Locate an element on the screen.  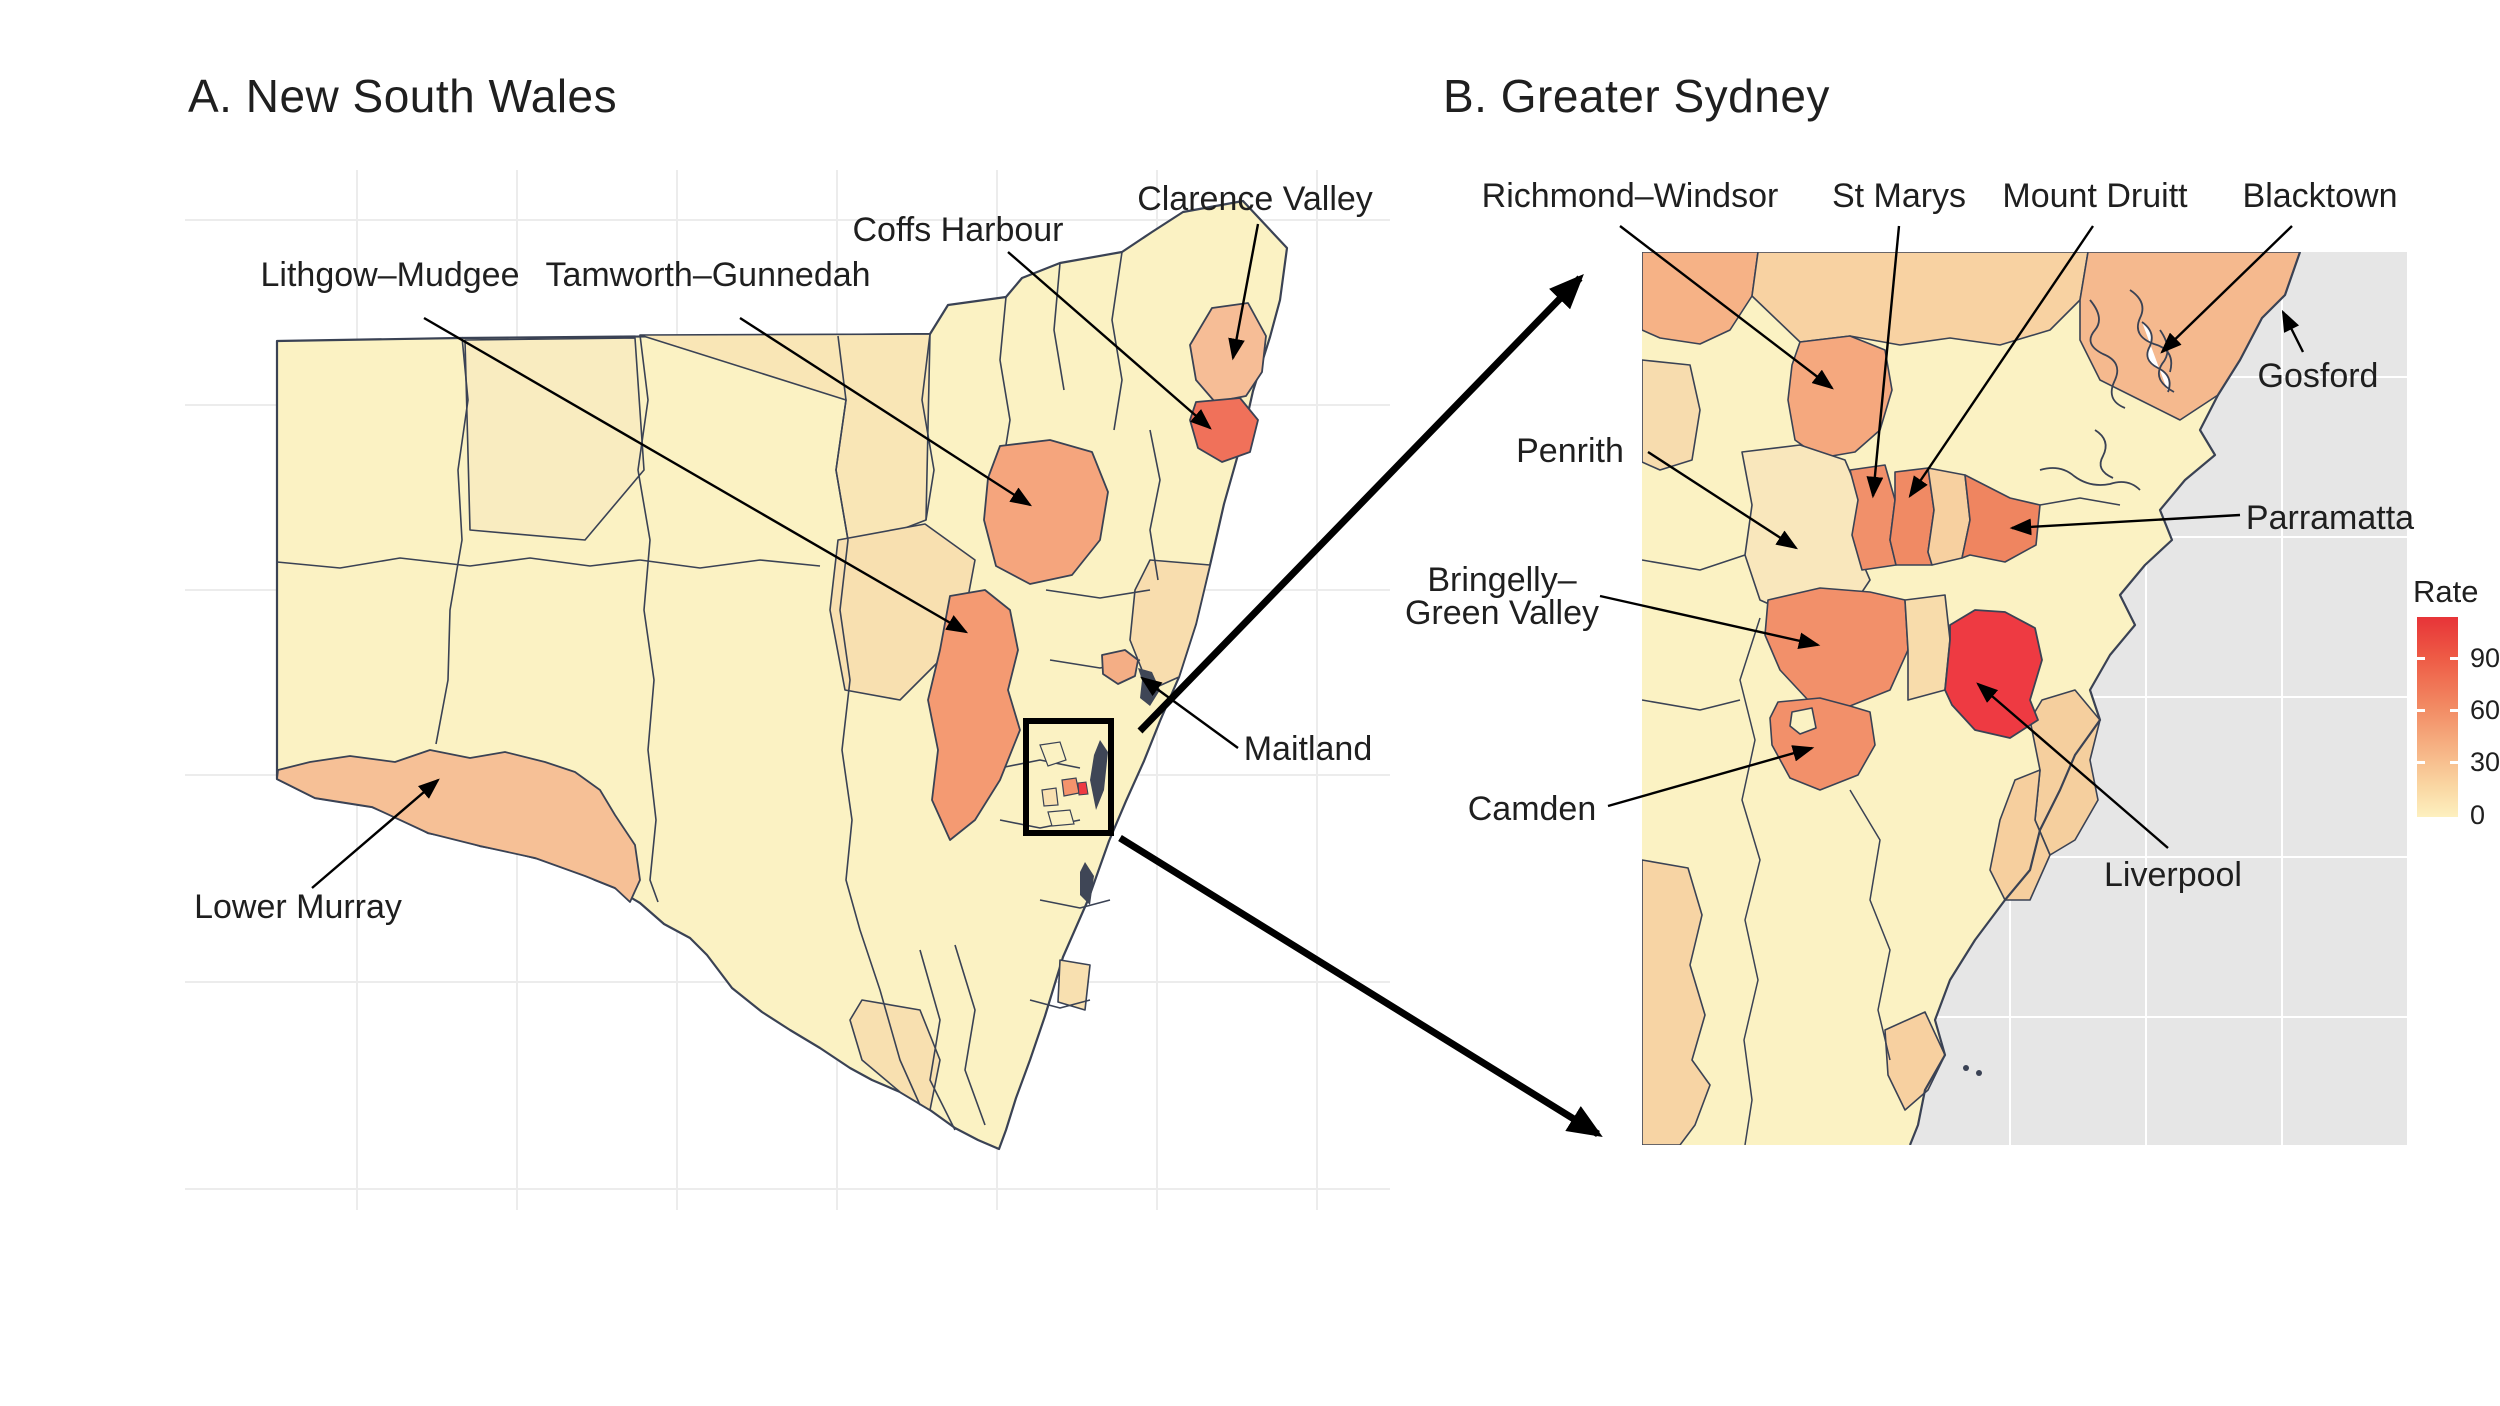
coastline is located at coordinates (2105, 698).